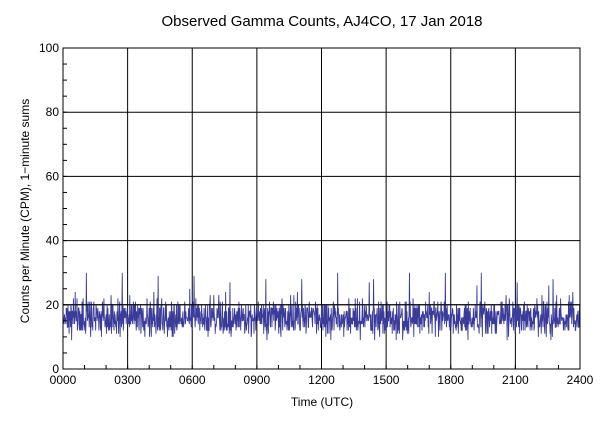 Image resolution: width=600 pixels, height=428 pixels. Describe the element at coordinates (53, 241) in the screenshot. I see `y-tick-label: 40` at that location.